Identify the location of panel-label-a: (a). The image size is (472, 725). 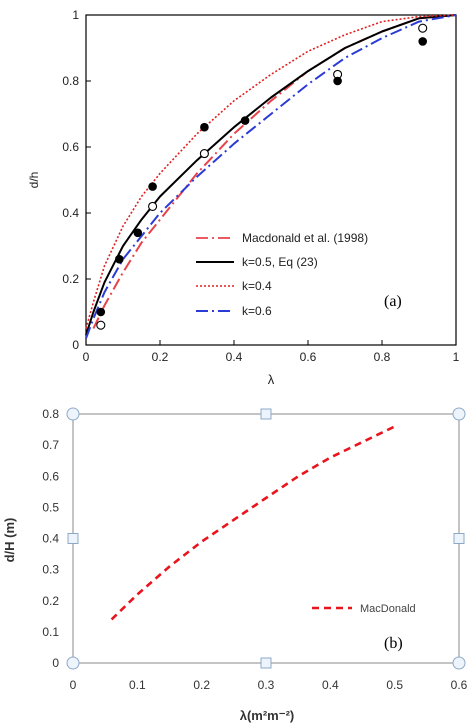
(393, 301).